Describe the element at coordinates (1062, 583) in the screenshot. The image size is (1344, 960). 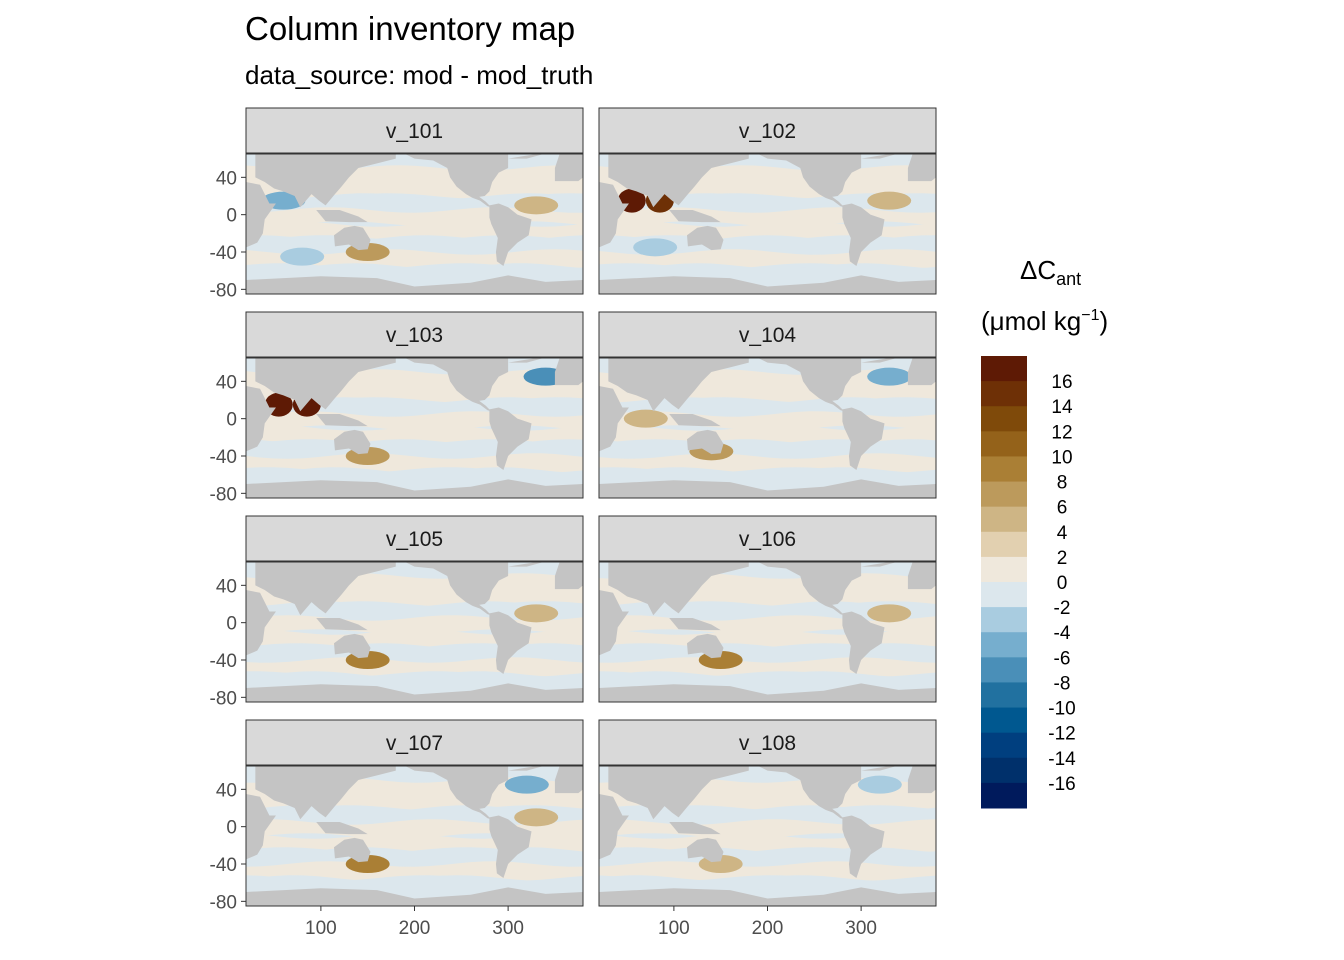
I see `legend-label: 0` at that location.